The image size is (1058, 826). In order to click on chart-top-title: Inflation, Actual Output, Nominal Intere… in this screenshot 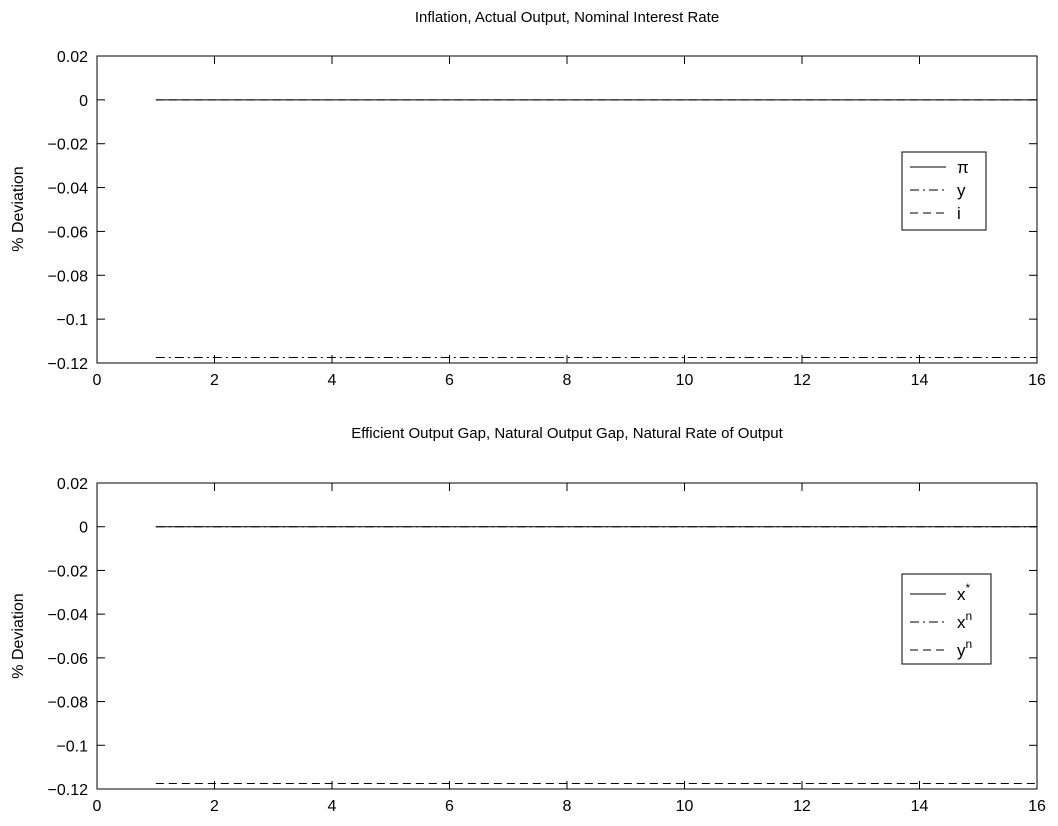, I will do `click(567, 17)`.